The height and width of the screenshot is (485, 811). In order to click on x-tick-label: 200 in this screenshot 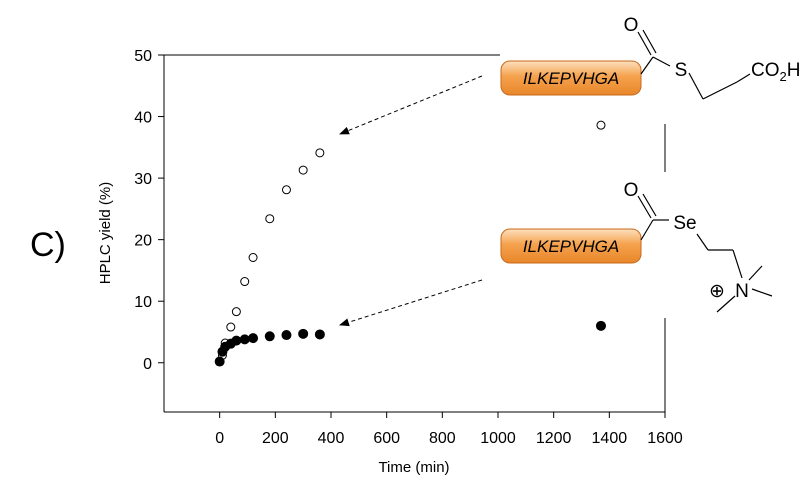, I will do `click(275, 438)`.